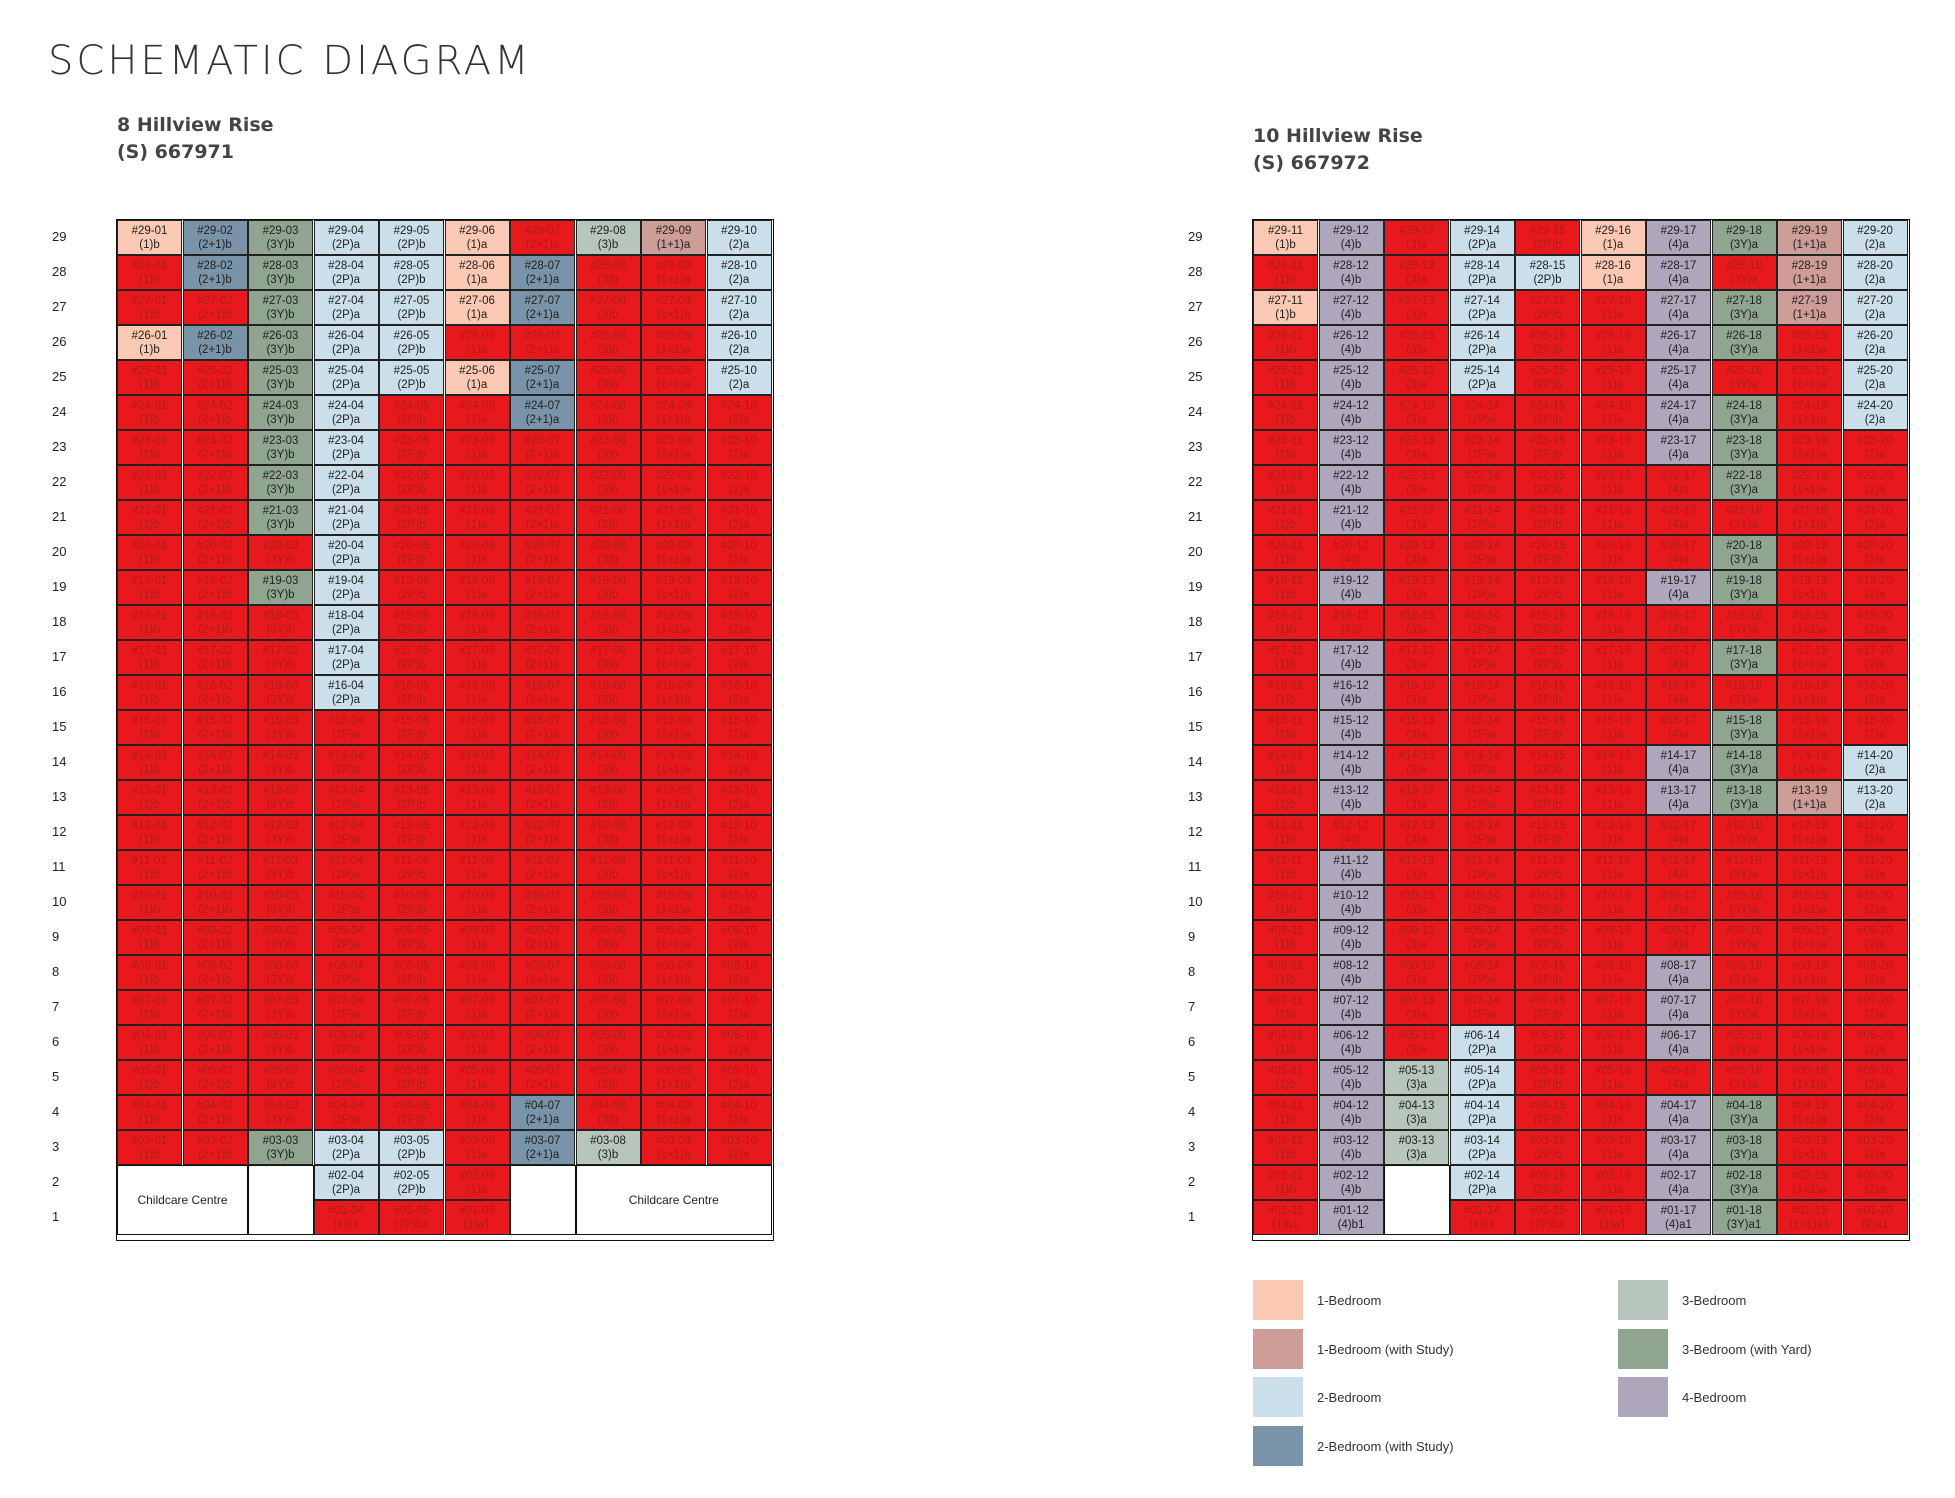 This screenshot has height=1498, width=1955. Describe the element at coordinates (346, 447) in the screenshot. I see `unit-cell: #23-04 (2P)a` at that location.